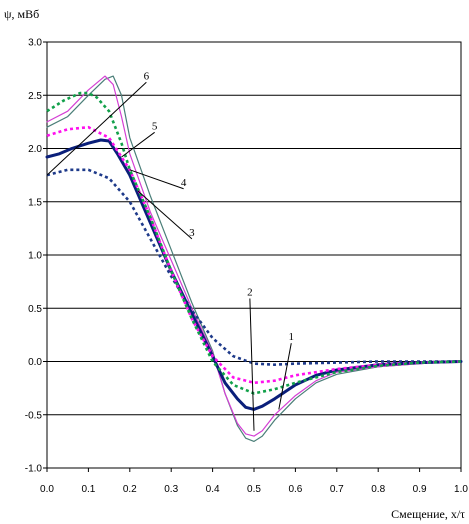 This screenshot has height=524, width=469. Describe the element at coordinates (155, 126) in the screenshot. I see `callout-label: 5` at that location.